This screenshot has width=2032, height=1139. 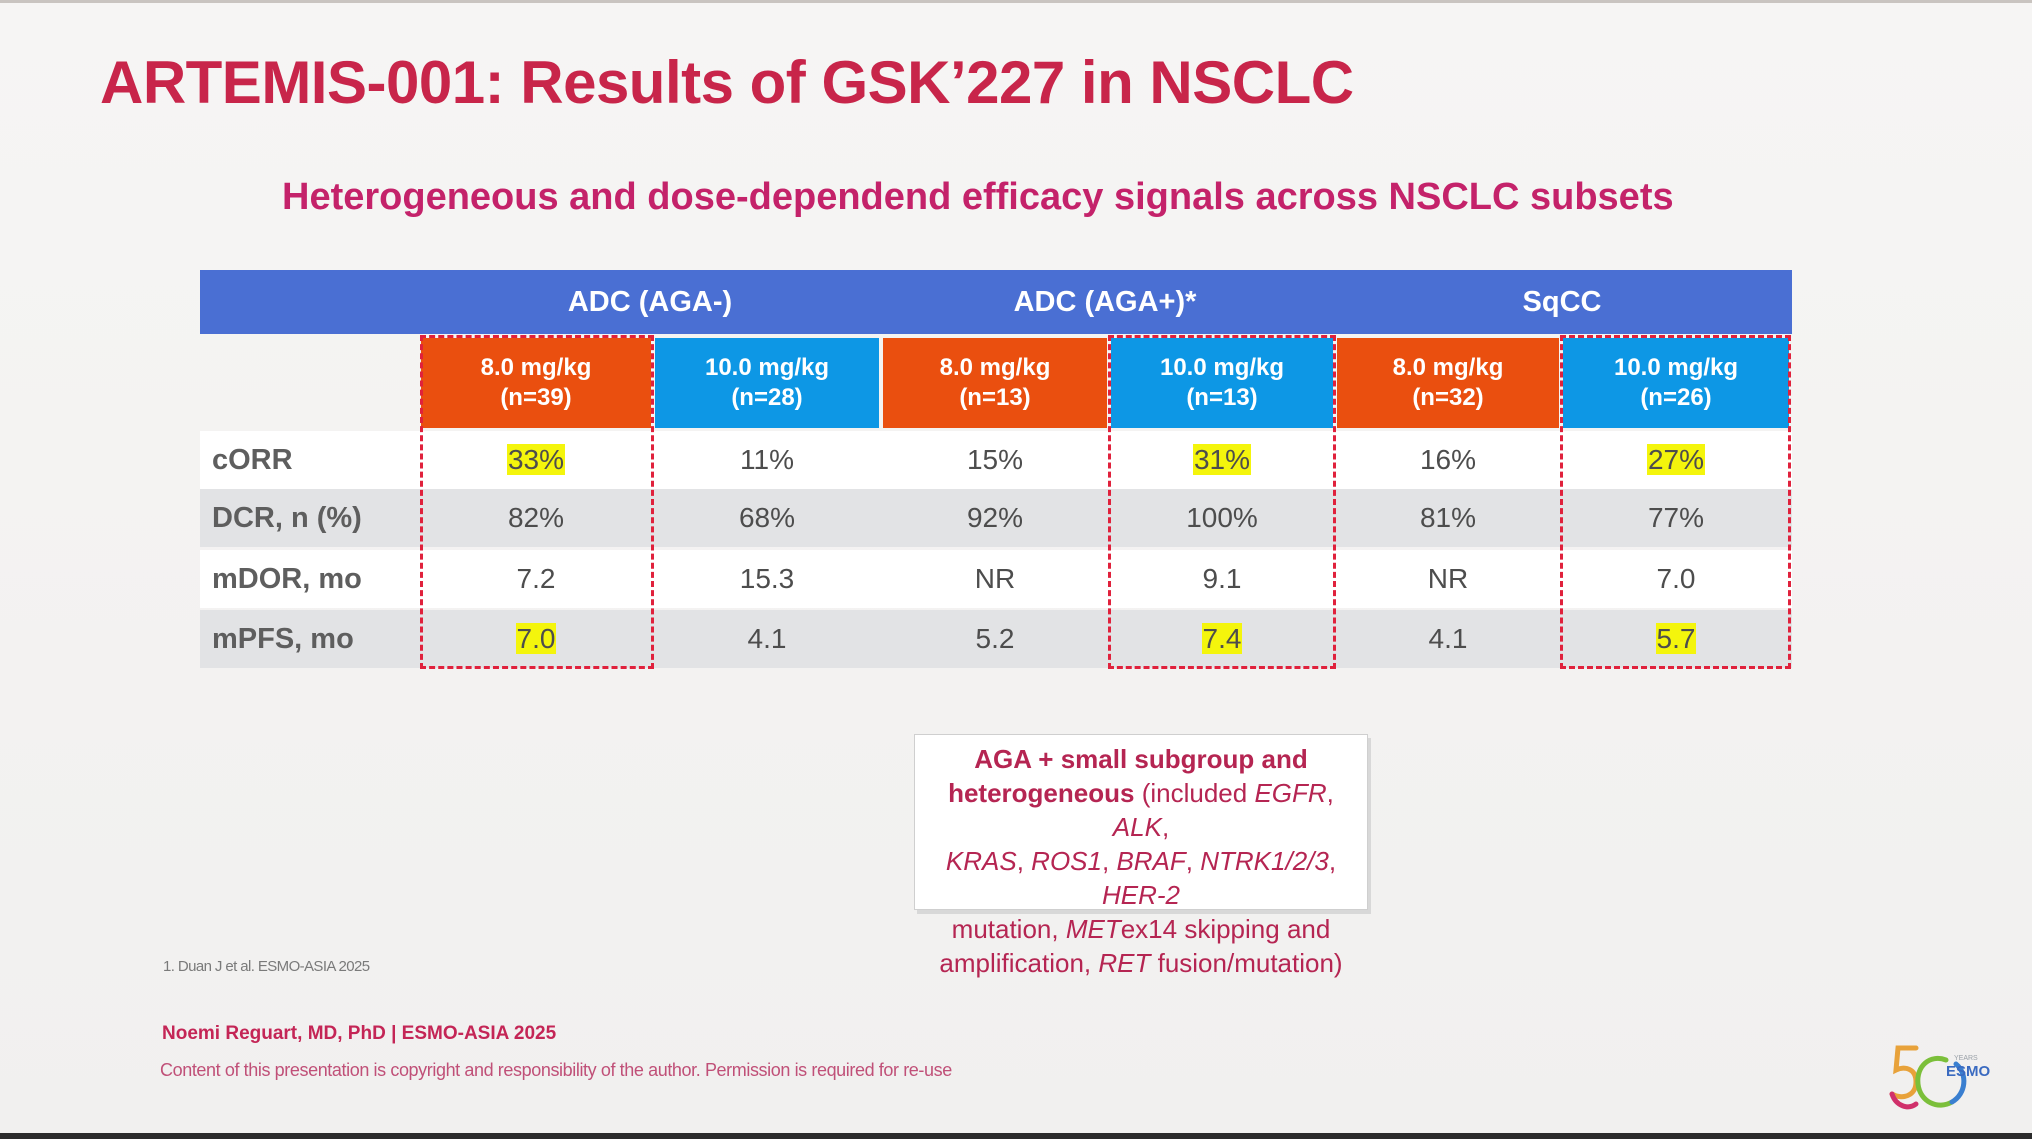 I want to click on table-cell: 15%, so click(x=995, y=459).